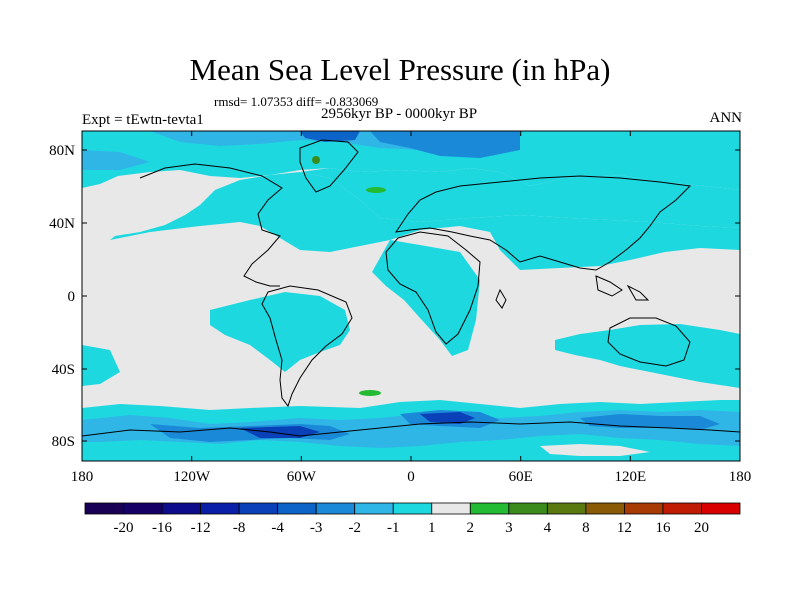 Image resolution: width=800 pixels, height=600 pixels. Describe the element at coordinates (162, 528) in the screenshot. I see `colorbar-label: -16` at that location.